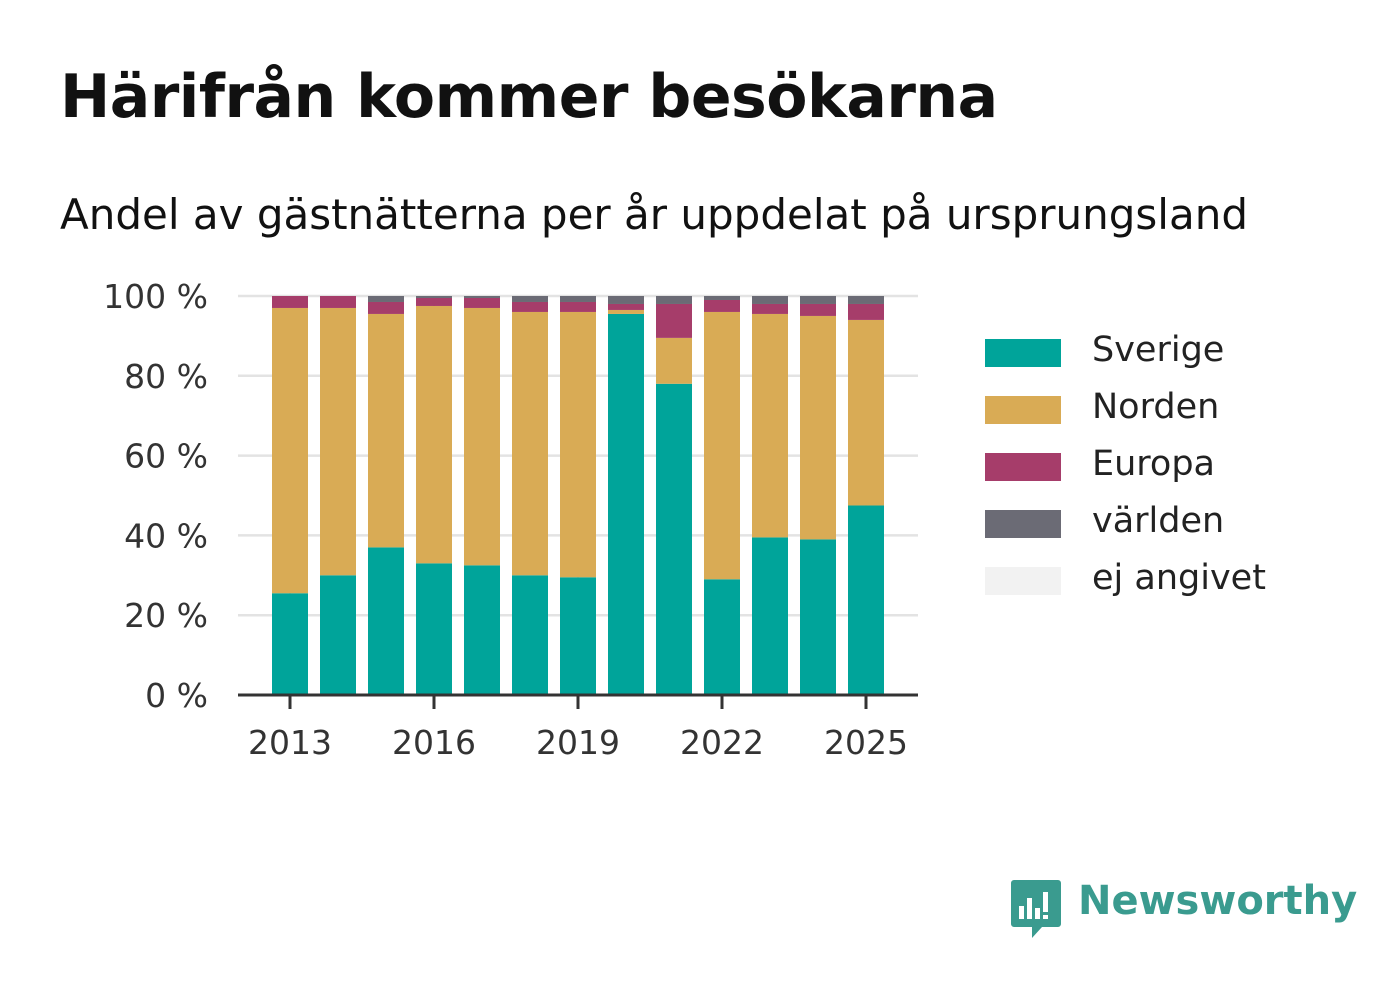  Describe the element at coordinates (290, 742) in the screenshot. I see `x-tick-label: 2013` at that location.